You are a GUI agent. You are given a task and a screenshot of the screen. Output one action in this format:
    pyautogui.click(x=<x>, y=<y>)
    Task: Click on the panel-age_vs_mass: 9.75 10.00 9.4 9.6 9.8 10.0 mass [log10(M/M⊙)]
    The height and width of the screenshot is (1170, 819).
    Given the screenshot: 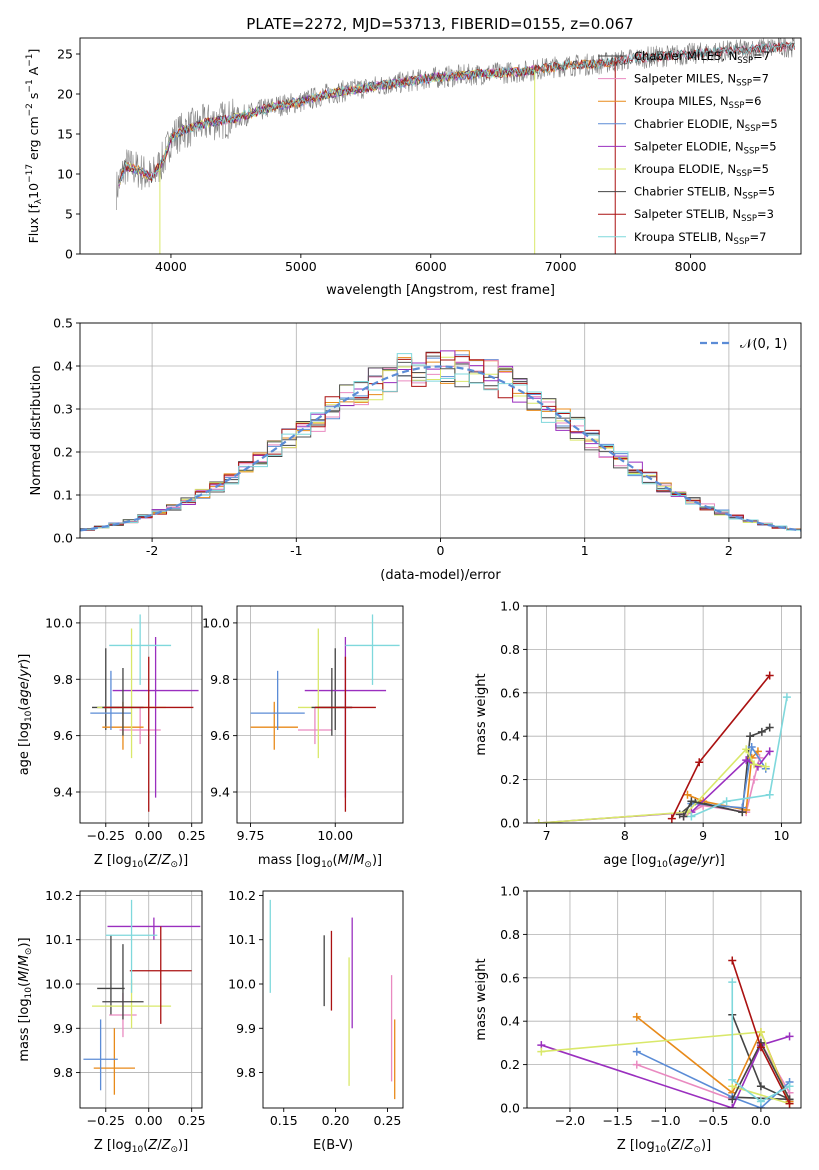 What is the action you would take?
    pyautogui.click(x=303, y=737)
    